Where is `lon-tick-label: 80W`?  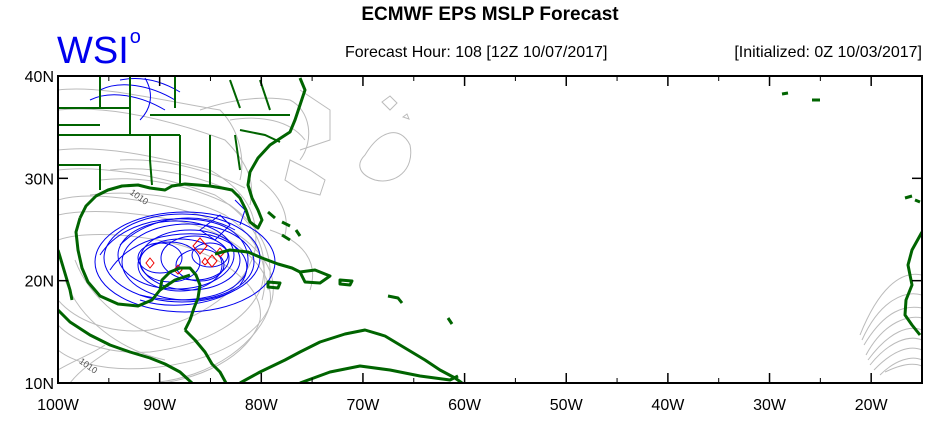
lon-tick-label: 80W is located at coordinates (262, 405).